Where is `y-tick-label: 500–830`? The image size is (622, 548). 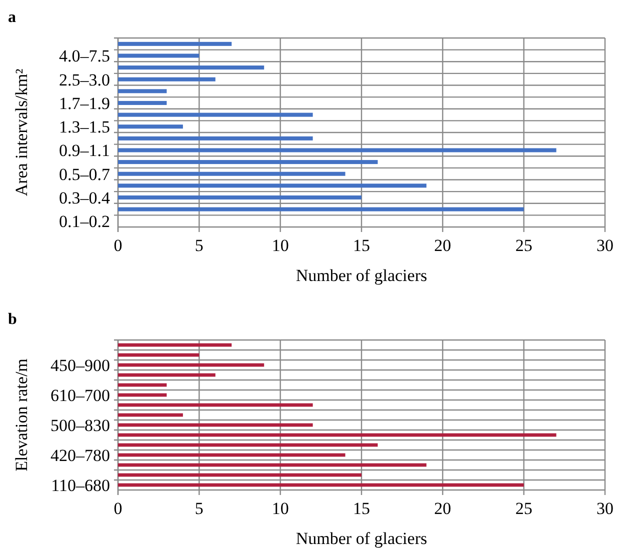
y-tick-label: 500–830 is located at coordinates (80, 425).